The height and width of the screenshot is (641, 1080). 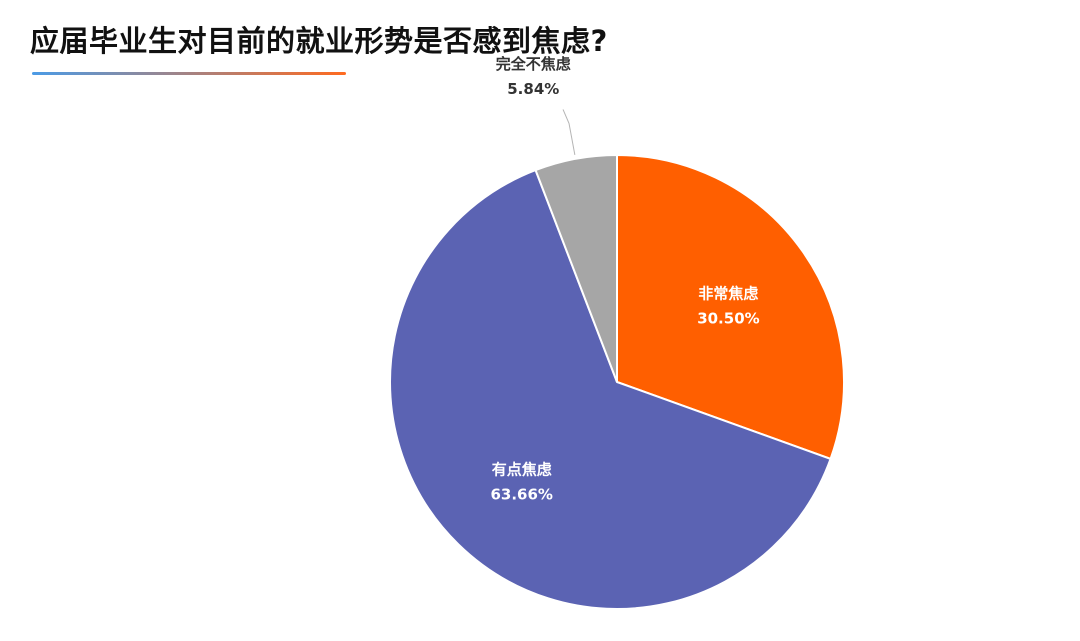 What do you see at coordinates (319, 41) in the screenshot?
I see `chart-title: 应届毕业生对目前的就业形势是否感到焦虑?` at bounding box center [319, 41].